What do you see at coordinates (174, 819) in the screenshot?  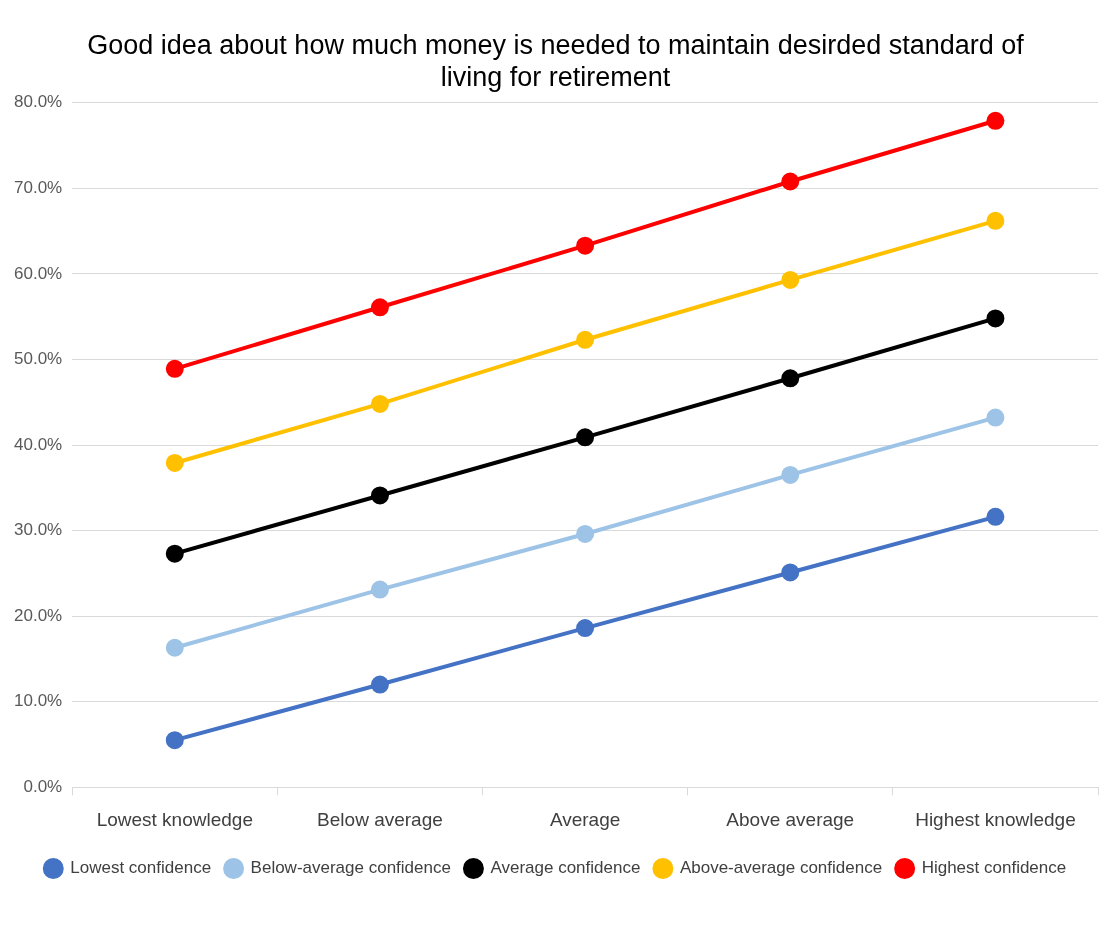 I see `x-tick-label: Lowest knowledge` at bounding box center [174, 819].